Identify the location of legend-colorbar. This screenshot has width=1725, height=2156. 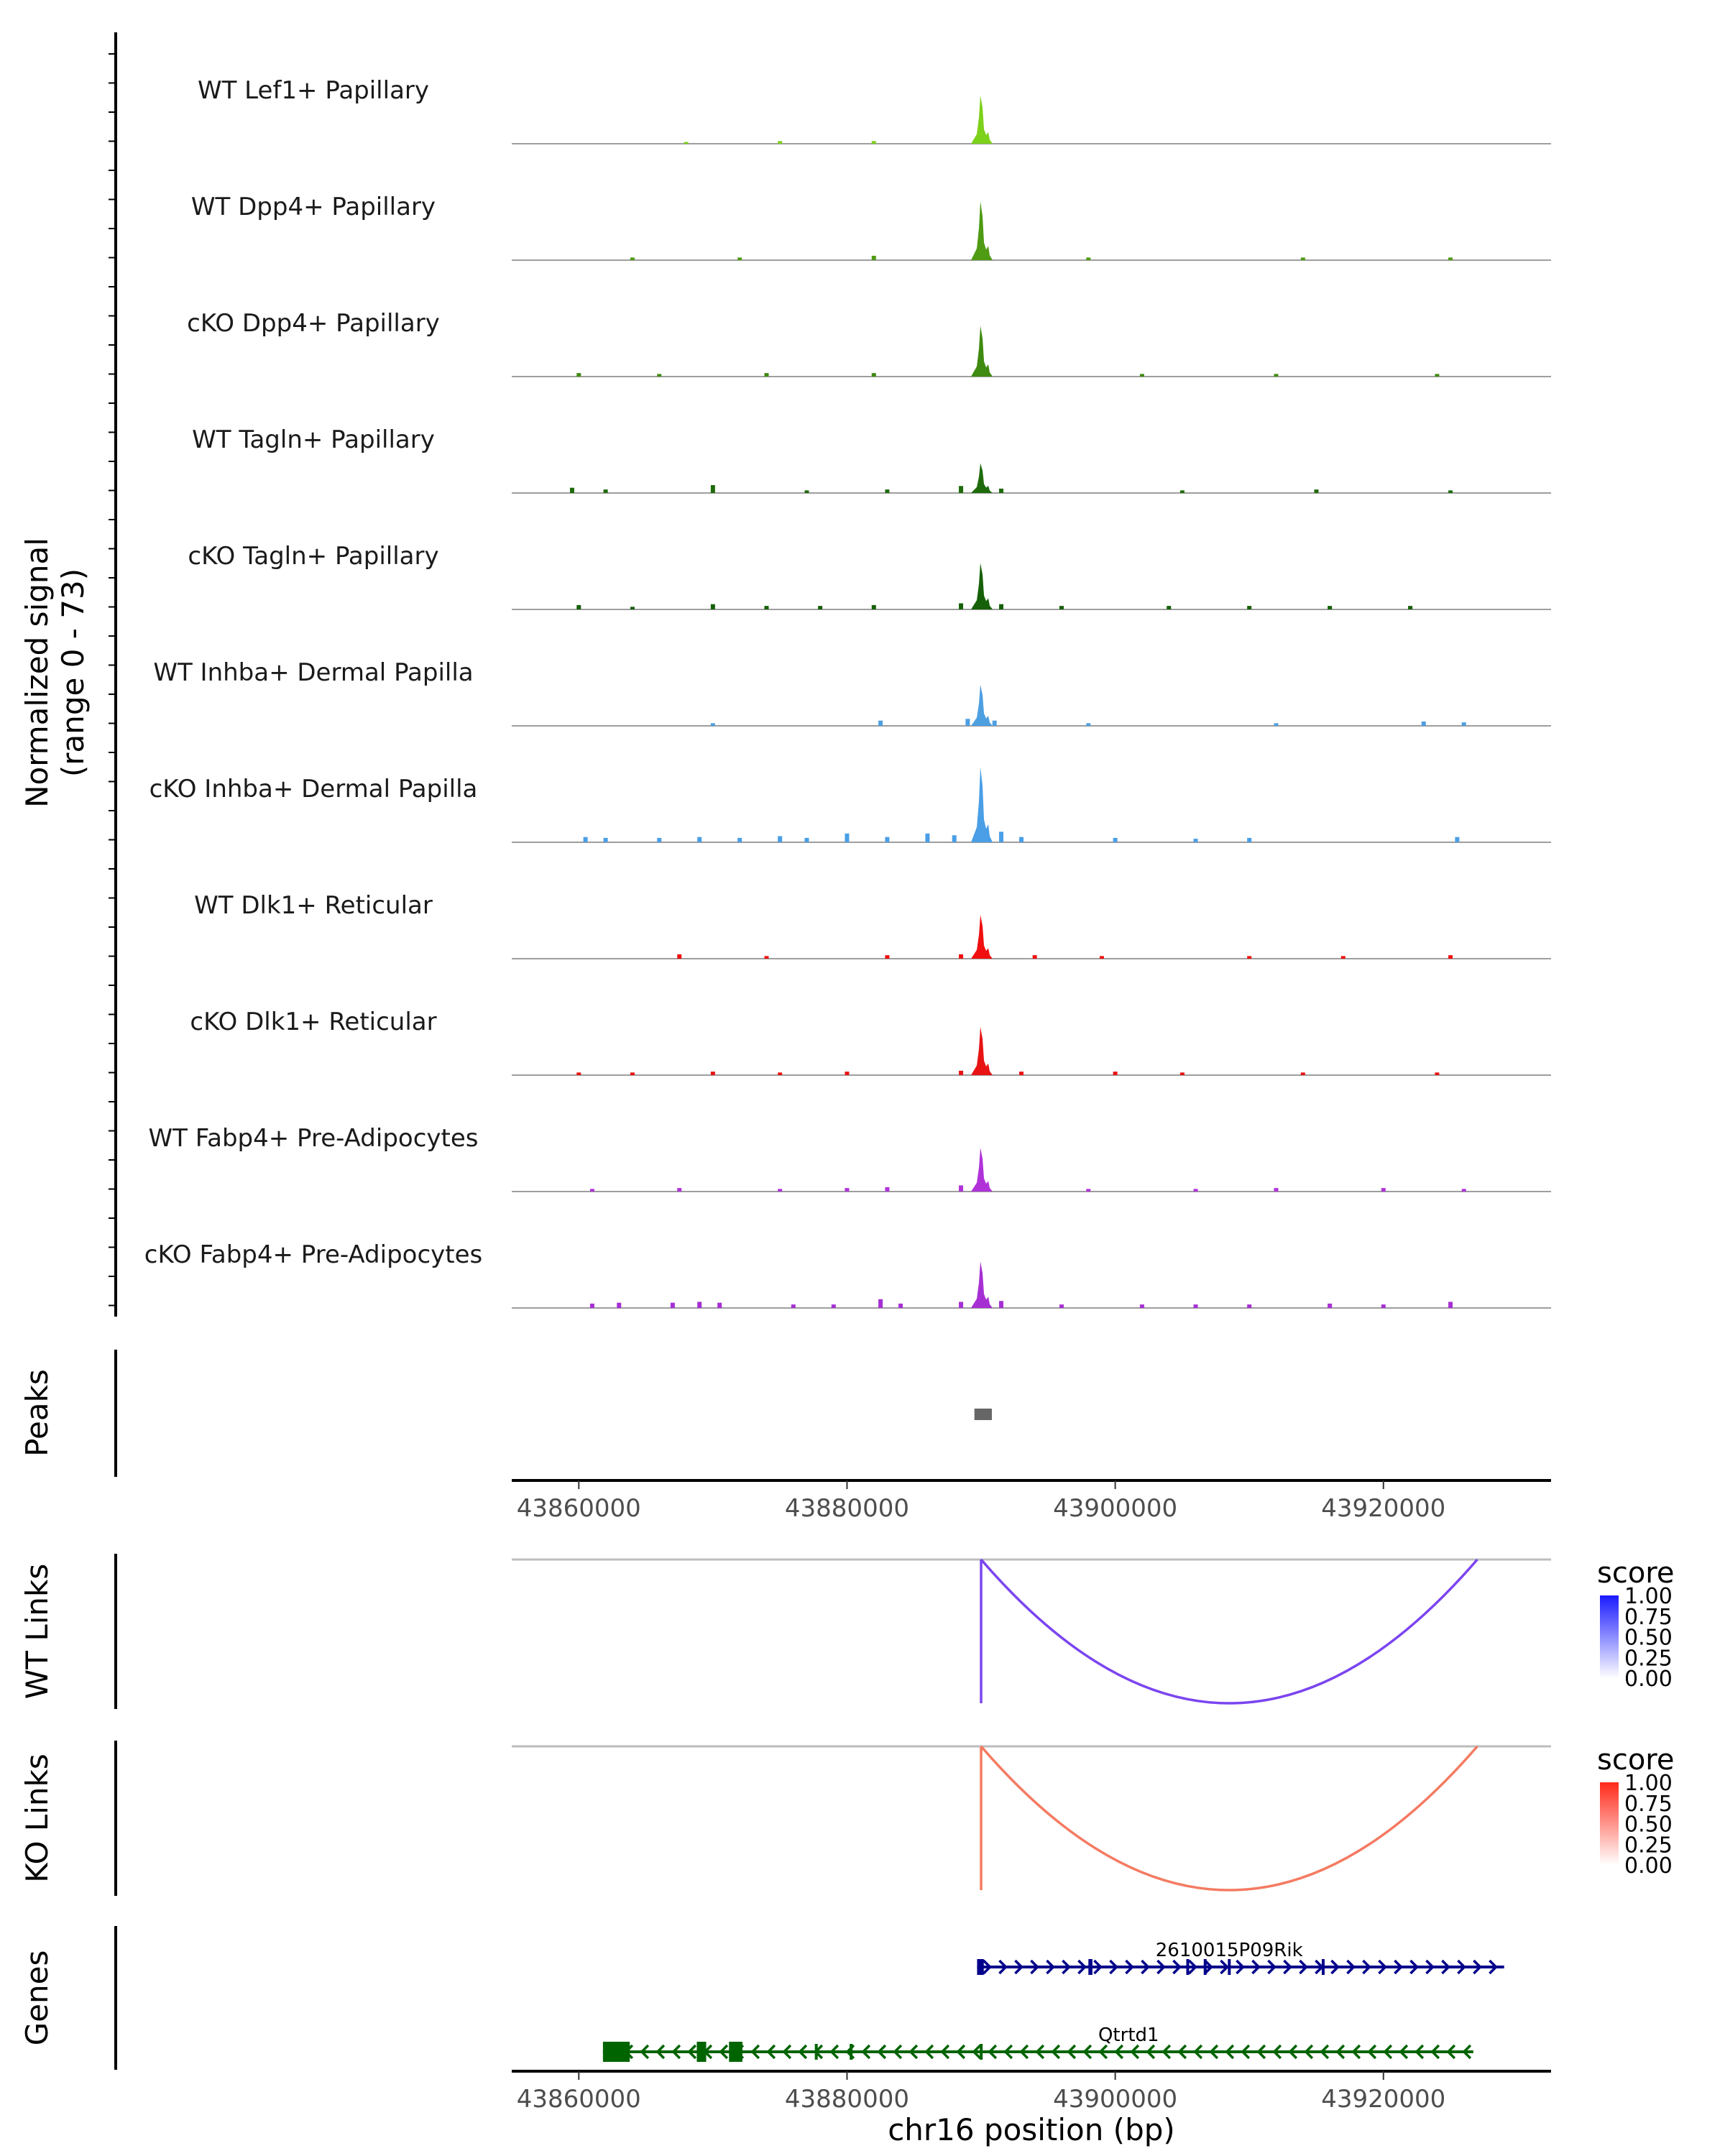
(1609, 1824).